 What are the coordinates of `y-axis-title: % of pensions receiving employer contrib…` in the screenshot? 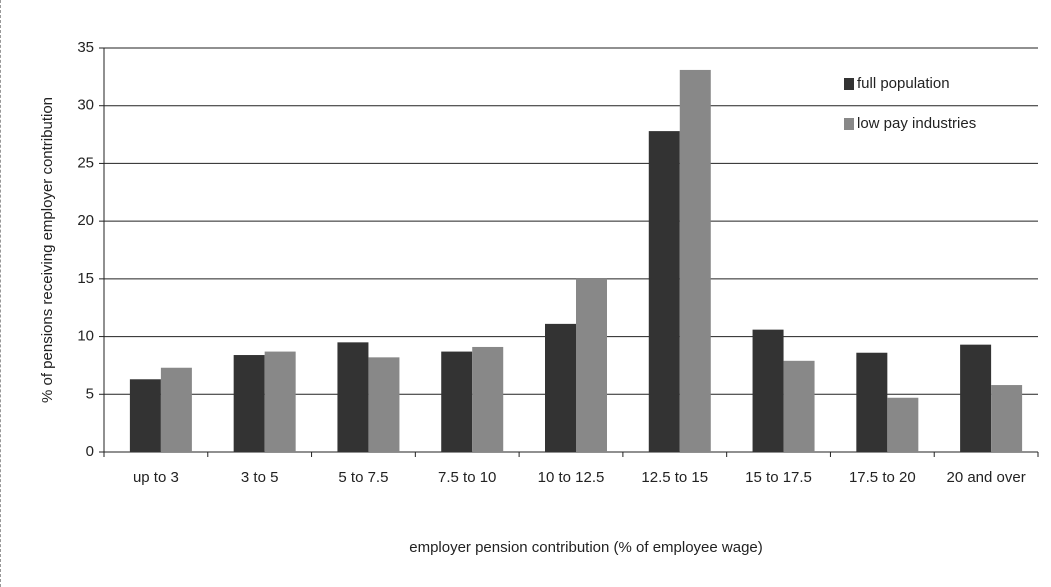 It's located at (47, 250).